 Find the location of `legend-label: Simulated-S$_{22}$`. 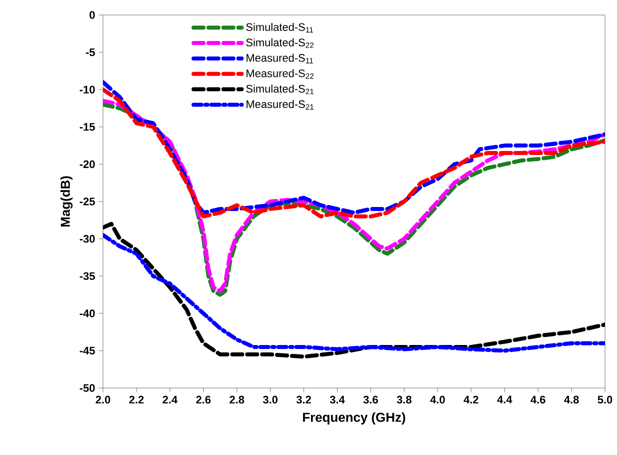

legend-label: Simulated-S$_{22}$ is located at coordinates (280, 43).